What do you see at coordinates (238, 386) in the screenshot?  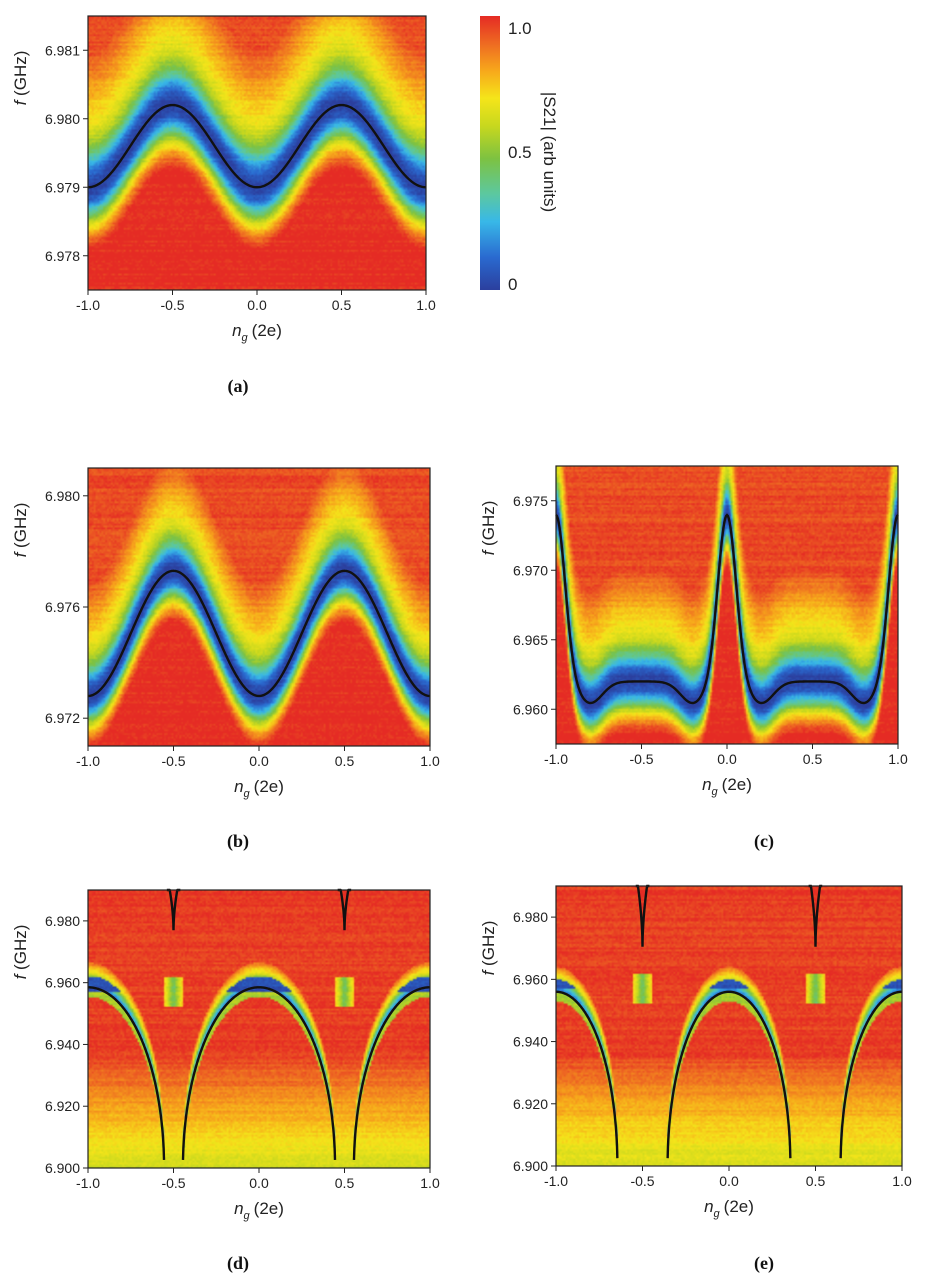 I see `panel-caption: (a)` at bounding box center [238, 386].